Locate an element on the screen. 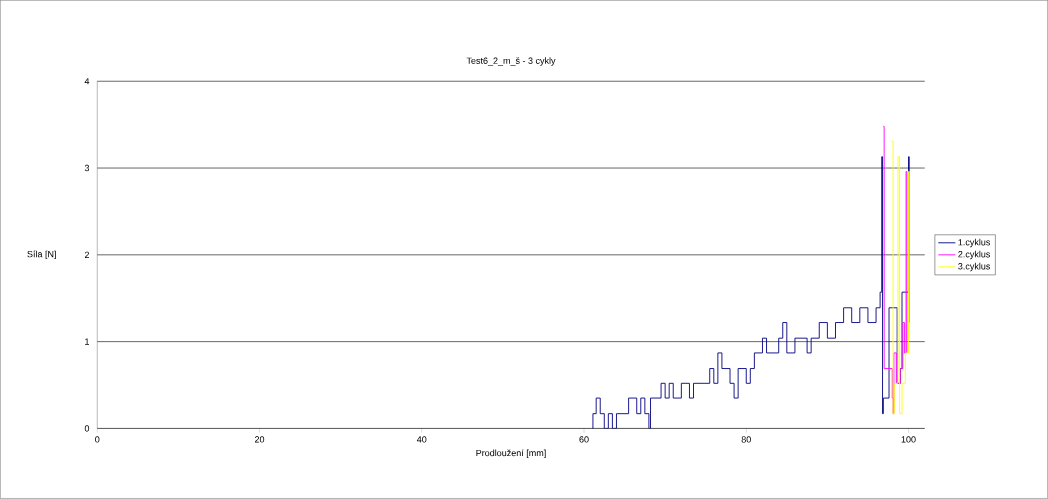 The image size is (1048, 499). x-tick-label: 100 is located at coordinates (908, 439).